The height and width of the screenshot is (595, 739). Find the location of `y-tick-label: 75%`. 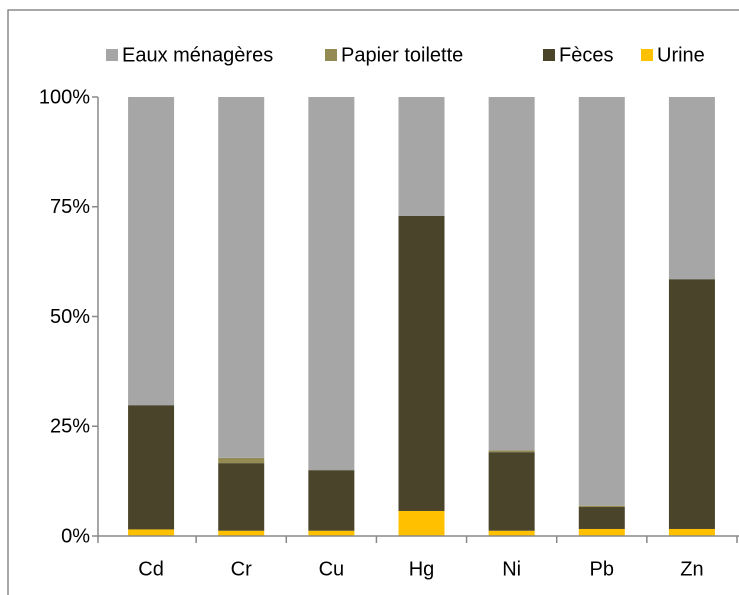

y-tick-label: 75% is located at coordinates (70, 207).